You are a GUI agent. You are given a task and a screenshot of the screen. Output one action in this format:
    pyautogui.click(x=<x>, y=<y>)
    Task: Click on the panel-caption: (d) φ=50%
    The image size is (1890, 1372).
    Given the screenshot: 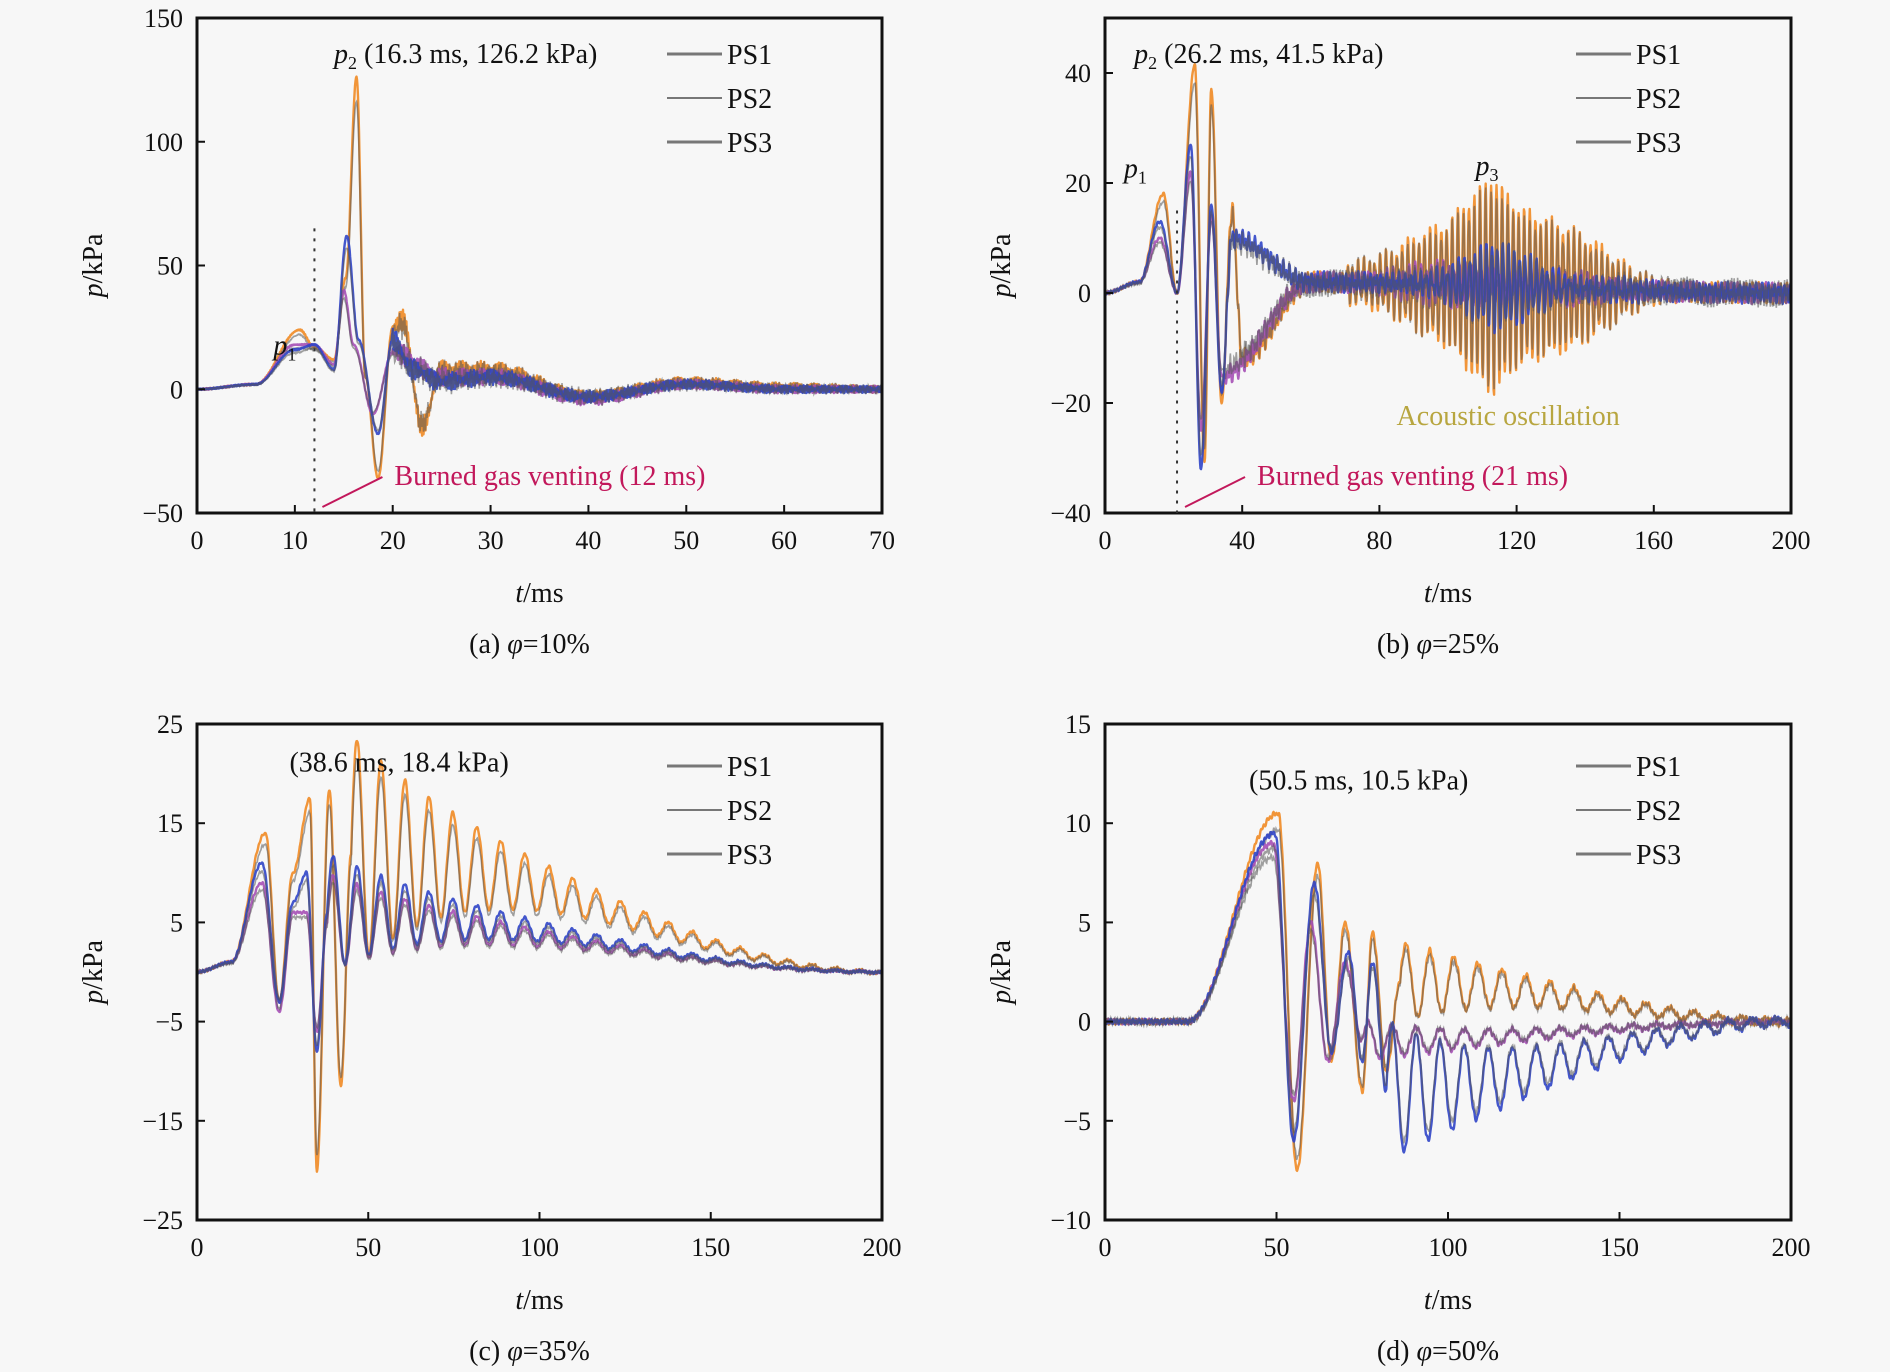 What is the action you would take?
    pyautogui.click(x=1438, y=1351)
    